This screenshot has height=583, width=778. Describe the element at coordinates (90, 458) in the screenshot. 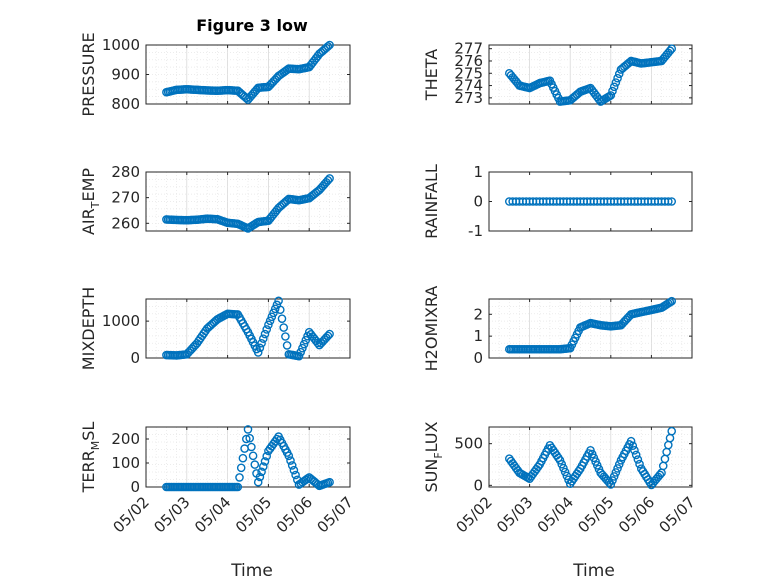

I see `y-axis-label: TERRMSL` at that location.